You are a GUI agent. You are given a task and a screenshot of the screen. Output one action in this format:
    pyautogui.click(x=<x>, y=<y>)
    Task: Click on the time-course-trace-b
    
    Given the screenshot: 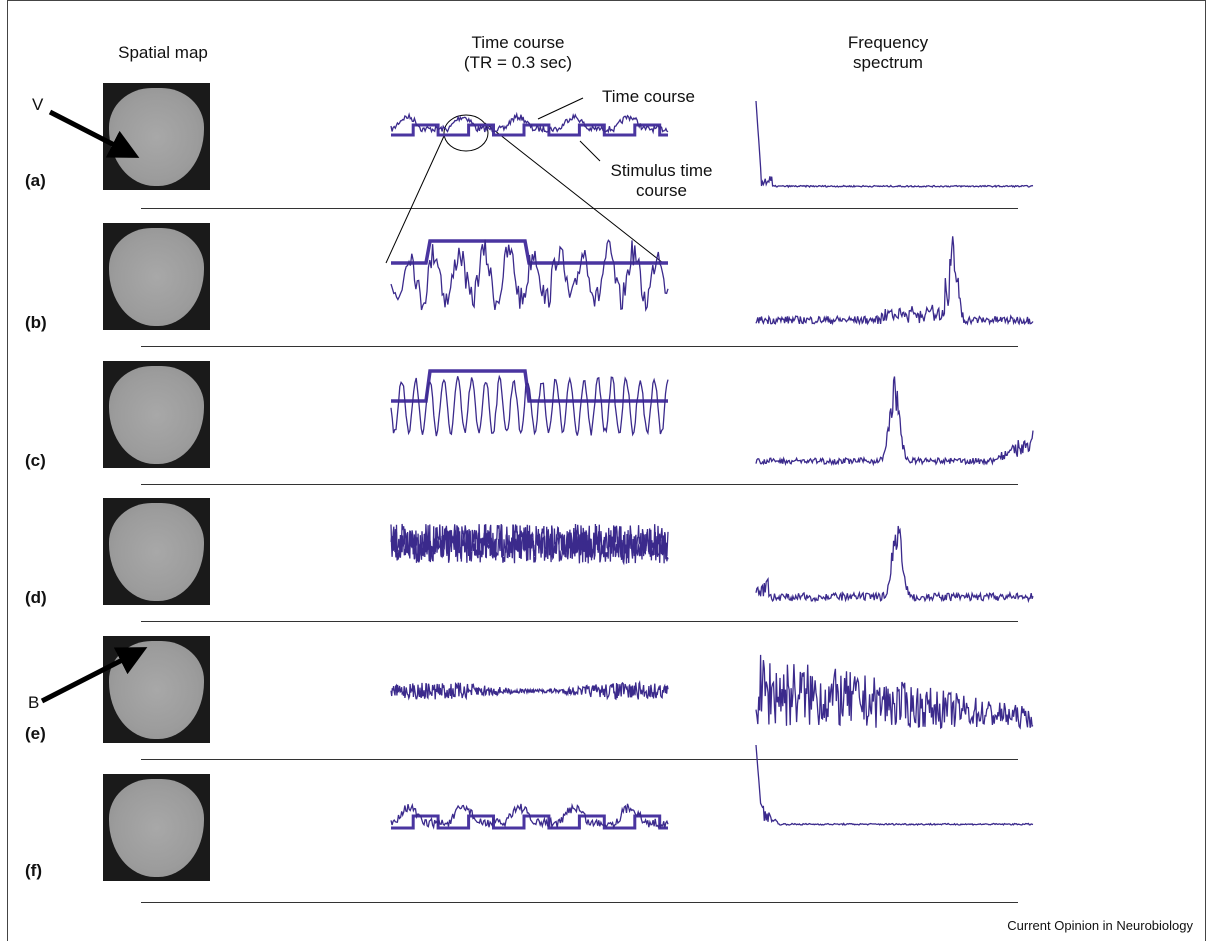 What is the action you would take?
    pyautogui.click(x=529, y=276)
    